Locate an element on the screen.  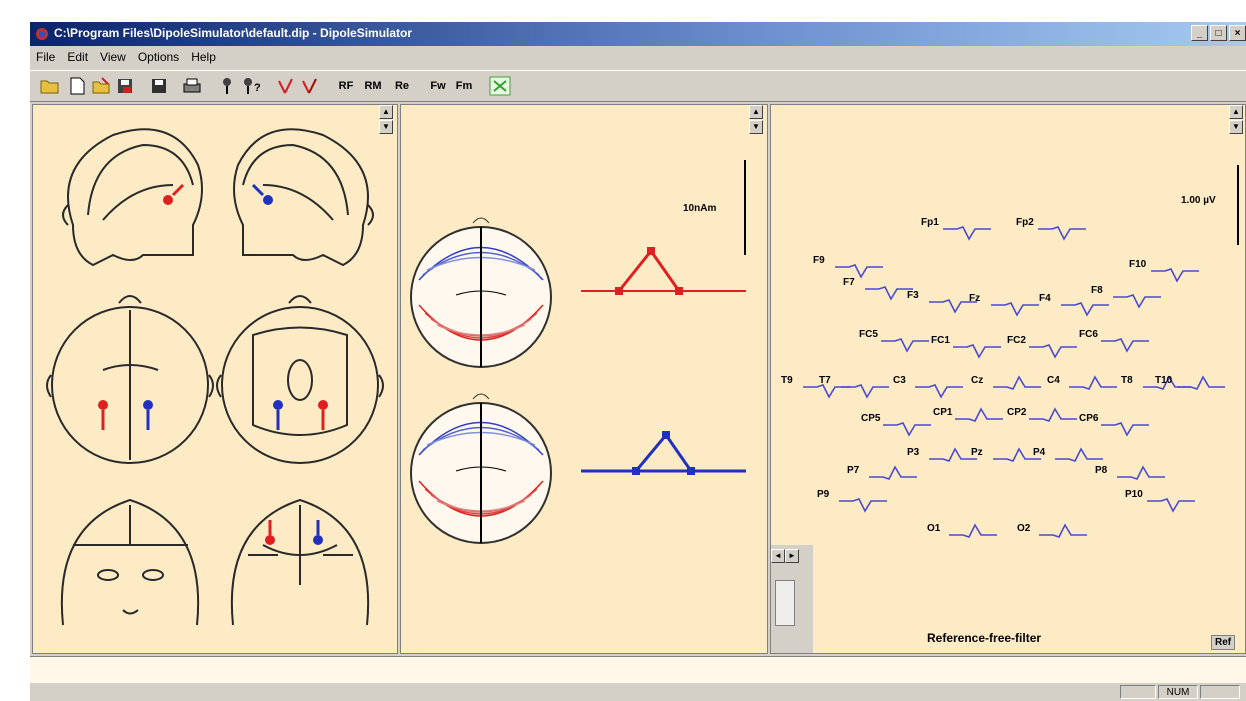
num-lock-indicator: NUM is located at coordinates (1178, 692).